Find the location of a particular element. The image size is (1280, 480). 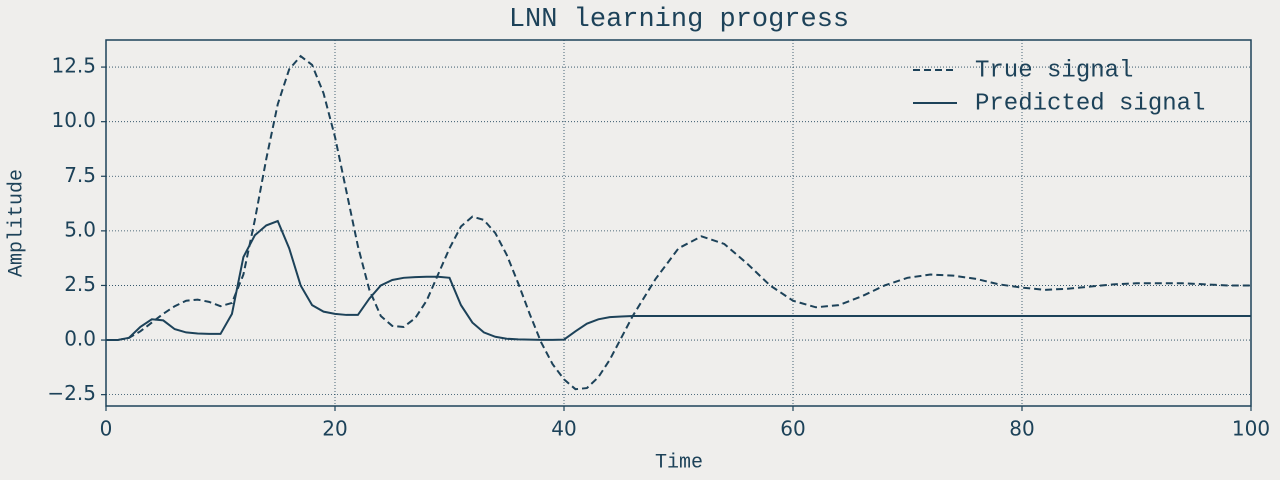

y-tick-label: 10.0 is located at coordinates (73, 120).